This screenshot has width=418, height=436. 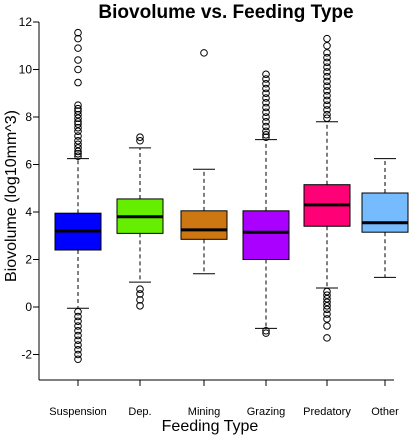 I want to click on y-tick-label-10: 10, so click(x=26, y=70).